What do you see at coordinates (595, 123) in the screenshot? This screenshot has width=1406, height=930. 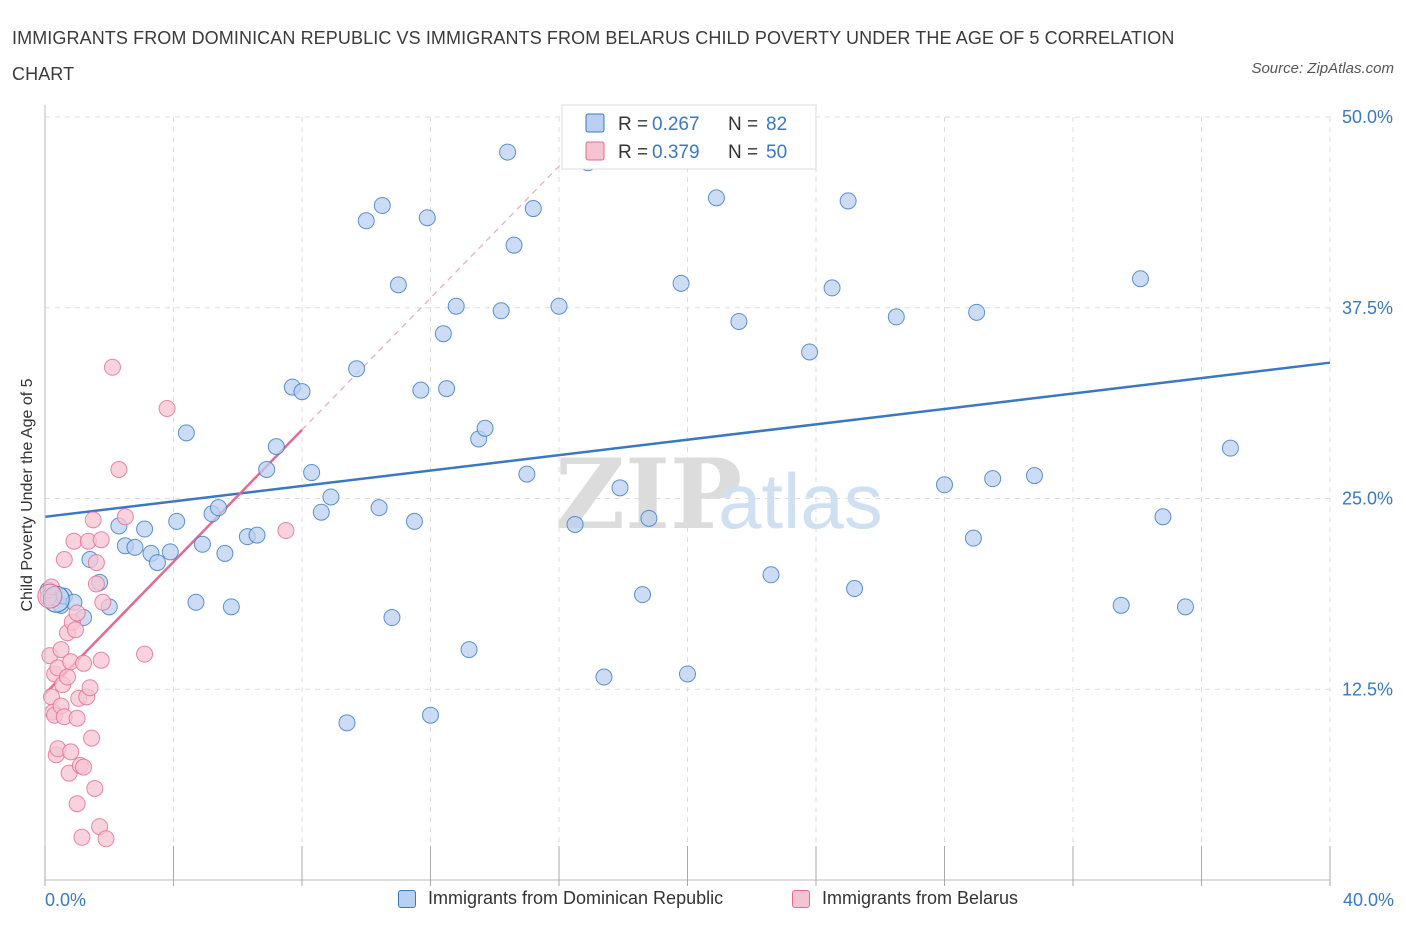 I see `legend-top-swatch-blue` at bounding box center [595, 123].